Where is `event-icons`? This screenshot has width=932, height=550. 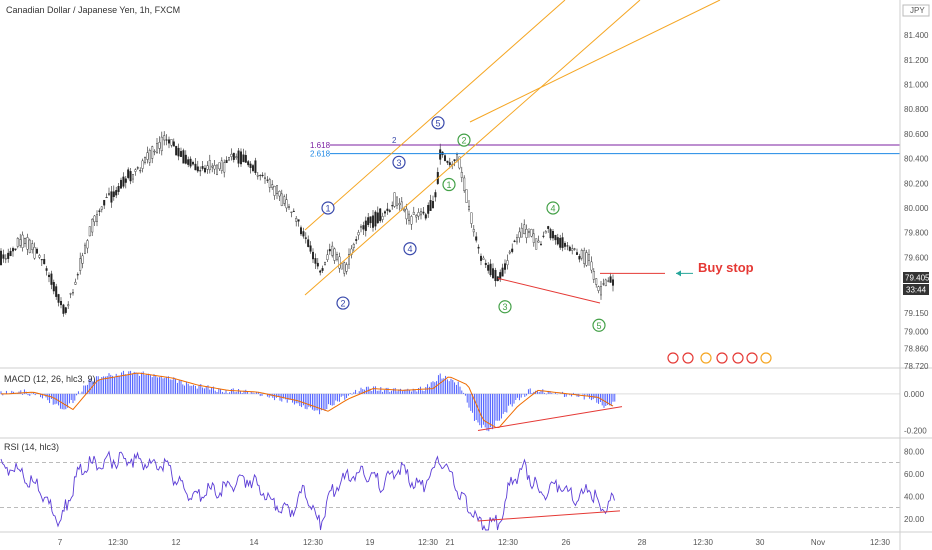
event-icons is located at coordinates (719, 358).